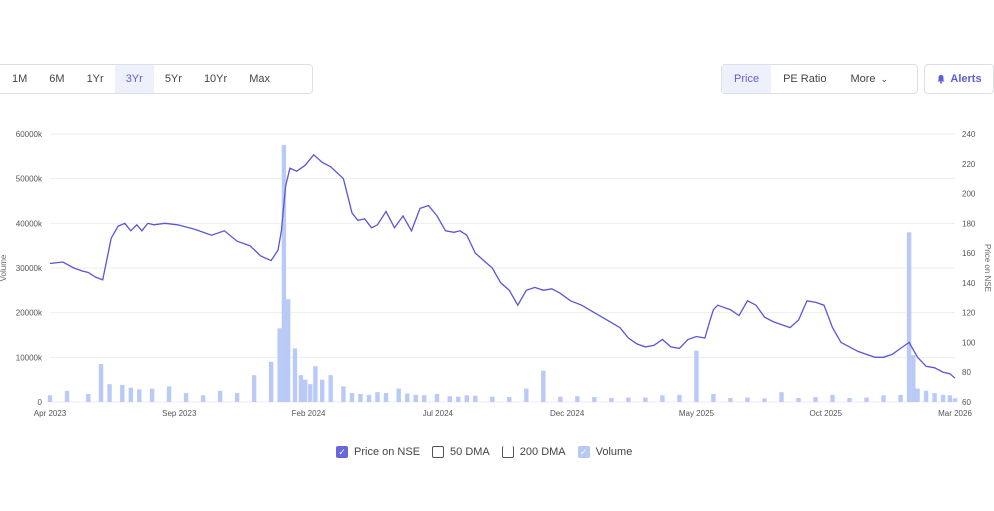  I want to click on bell-icon, so click(941, 79).